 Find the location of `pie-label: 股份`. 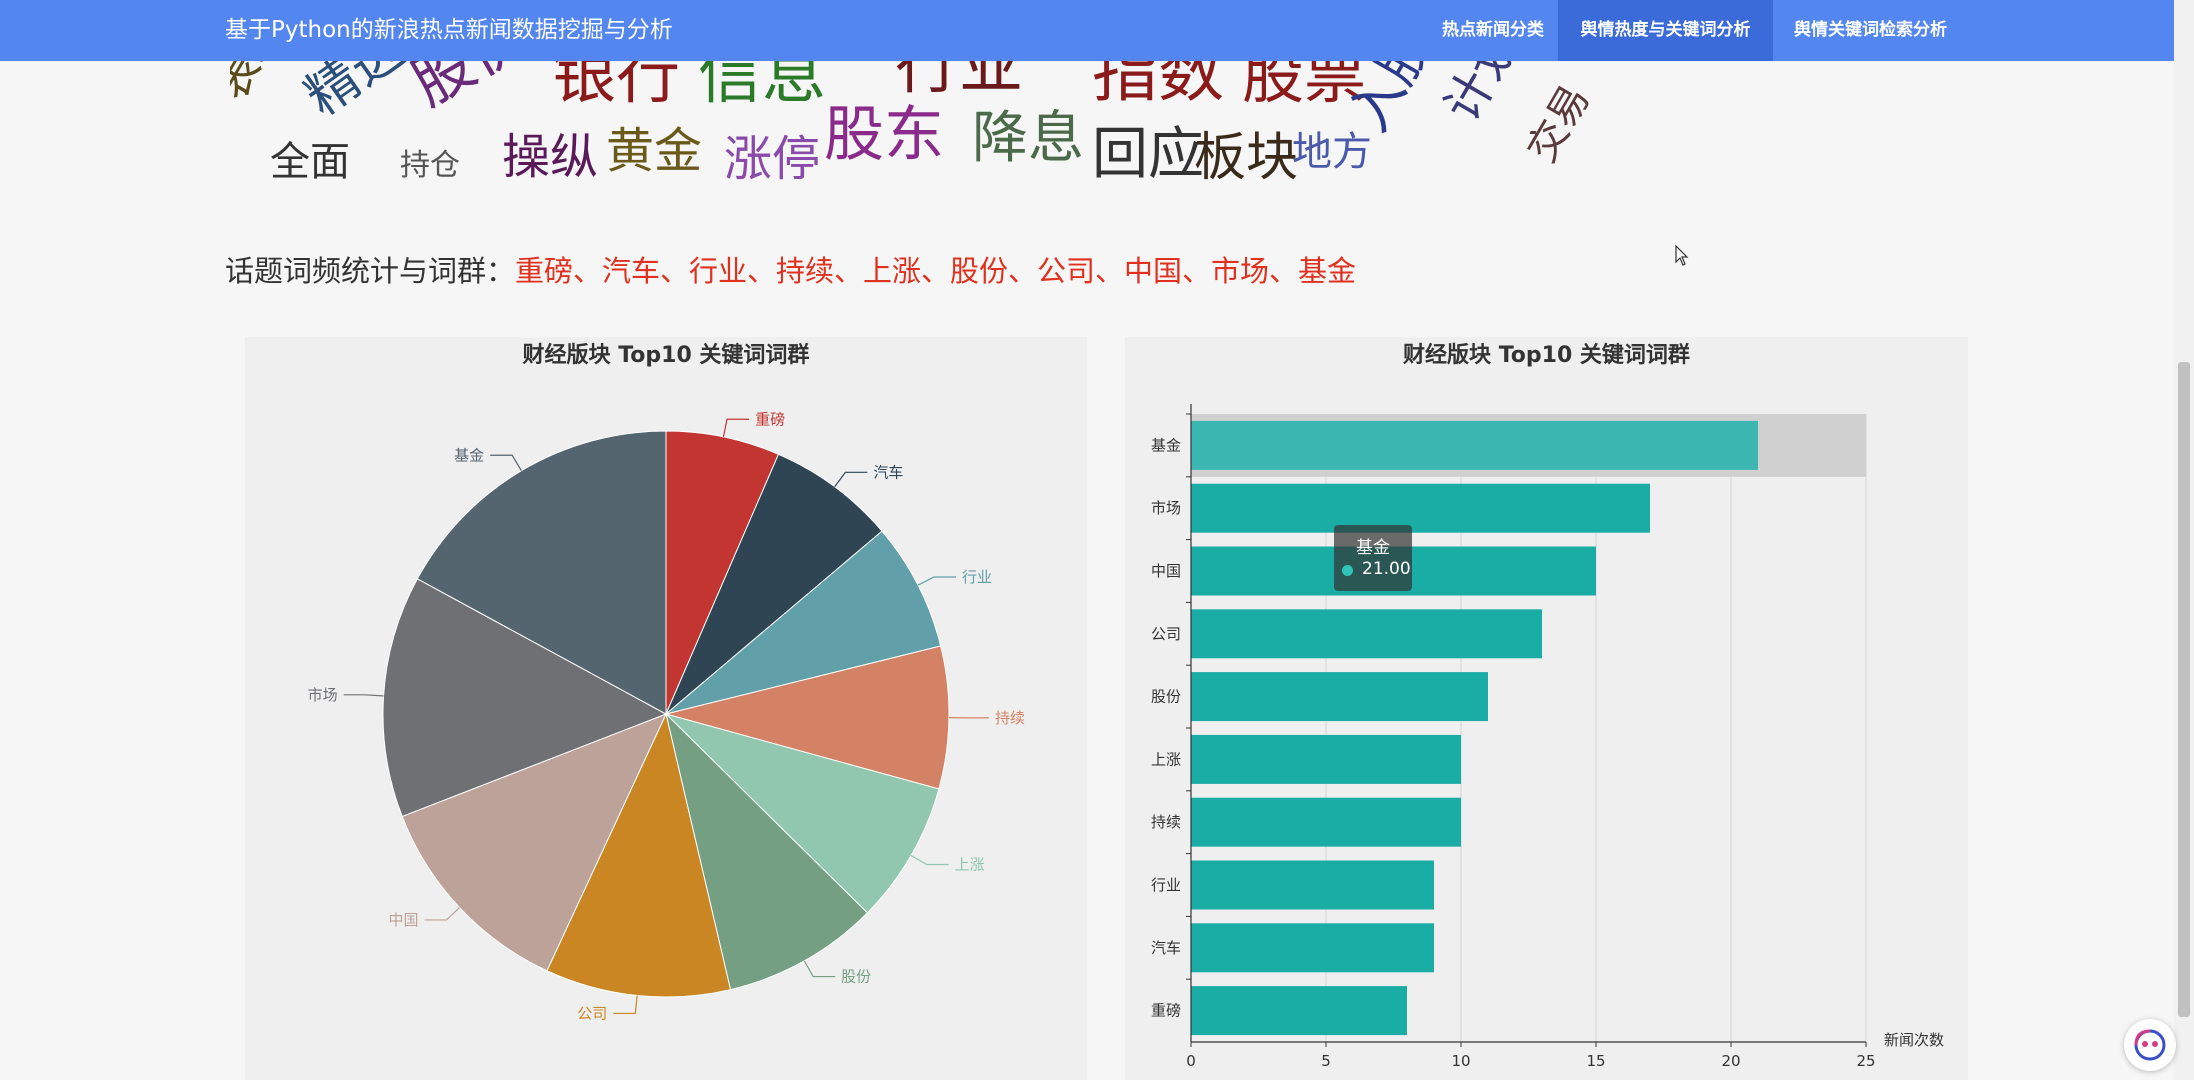

pie-label: 股份 is located at coordinates (856, 977).